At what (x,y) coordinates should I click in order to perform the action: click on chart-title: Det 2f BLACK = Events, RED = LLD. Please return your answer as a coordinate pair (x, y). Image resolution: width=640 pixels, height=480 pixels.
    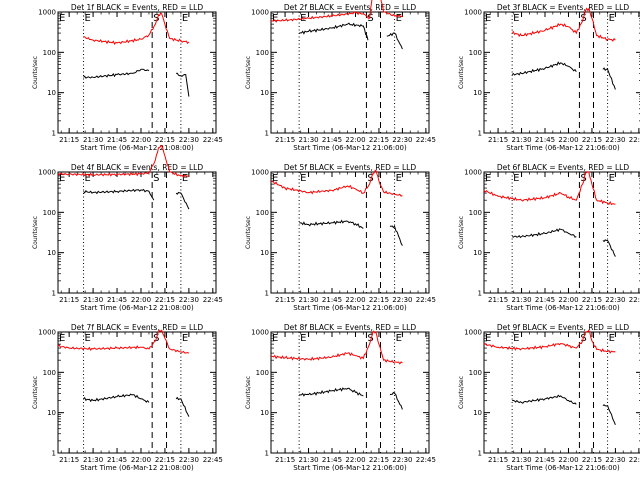
    Looking at the image, I should click on (350, 7).